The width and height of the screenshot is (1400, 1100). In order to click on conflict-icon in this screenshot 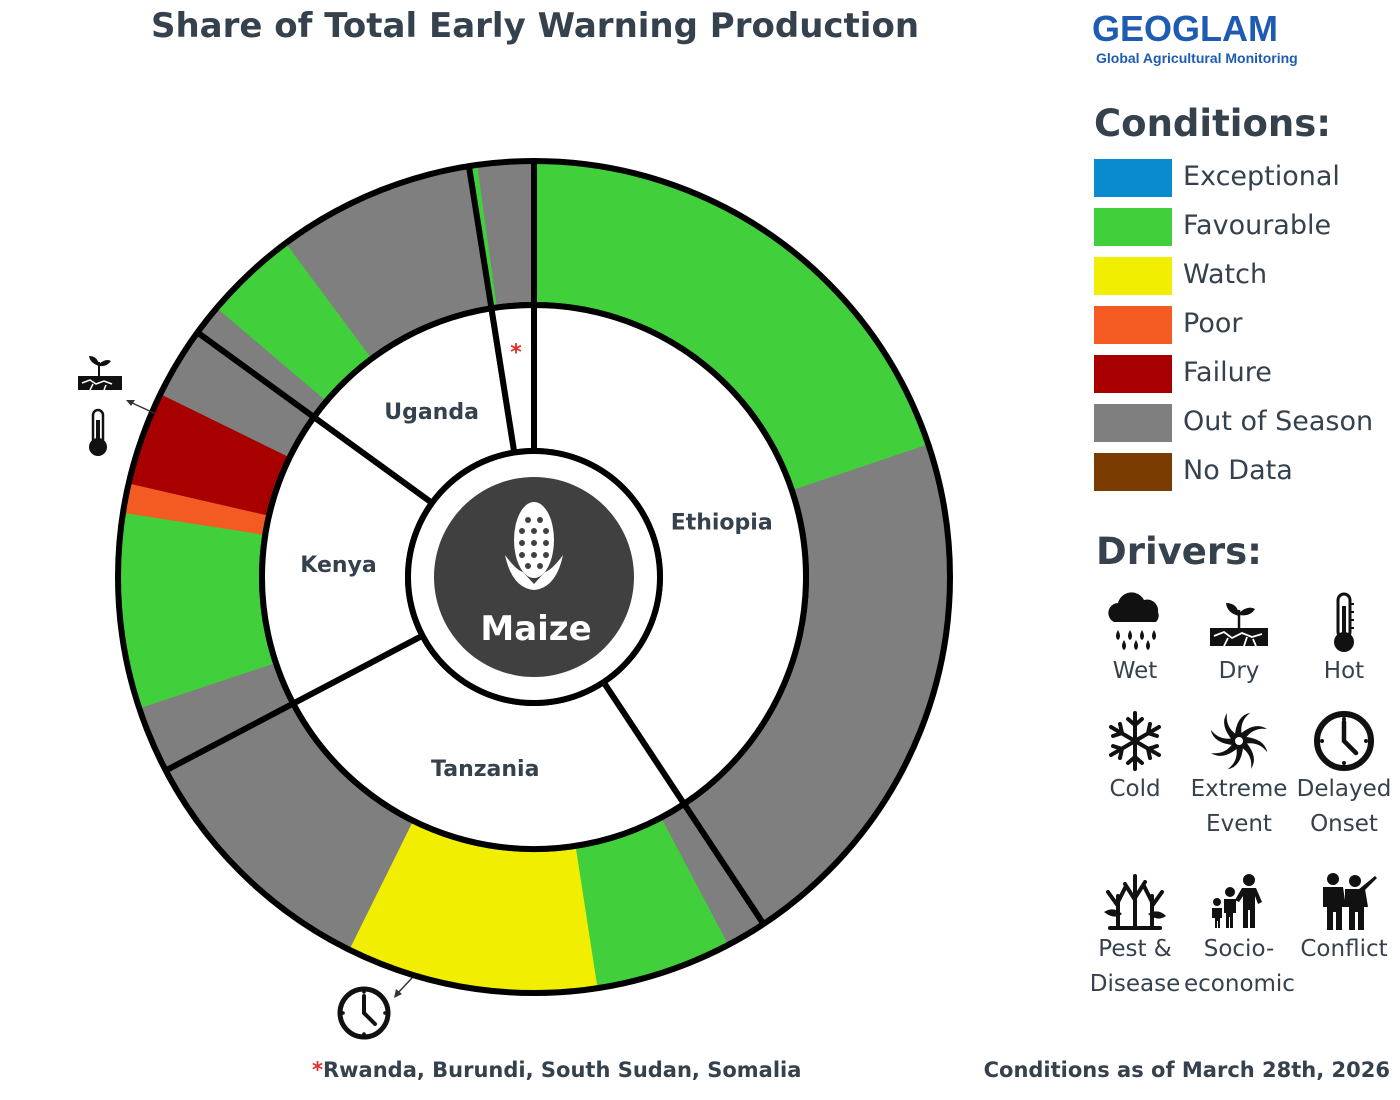, I will do `click(1344, 901)`.